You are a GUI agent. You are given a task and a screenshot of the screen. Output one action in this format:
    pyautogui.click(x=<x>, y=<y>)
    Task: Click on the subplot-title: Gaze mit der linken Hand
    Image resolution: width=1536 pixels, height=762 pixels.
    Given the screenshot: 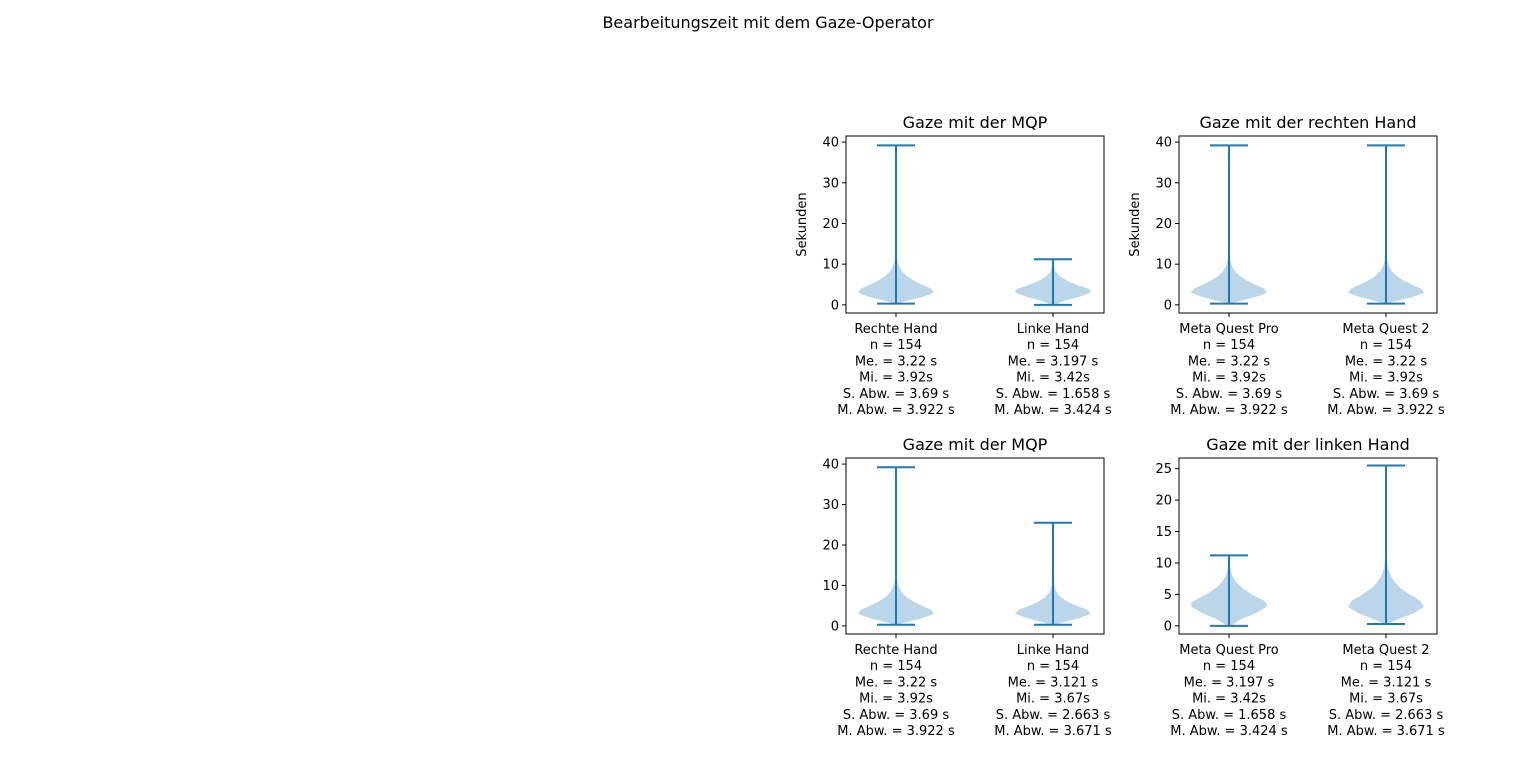 What is the action you would take?
    pyautogui.click(x=1308, y=444)
    